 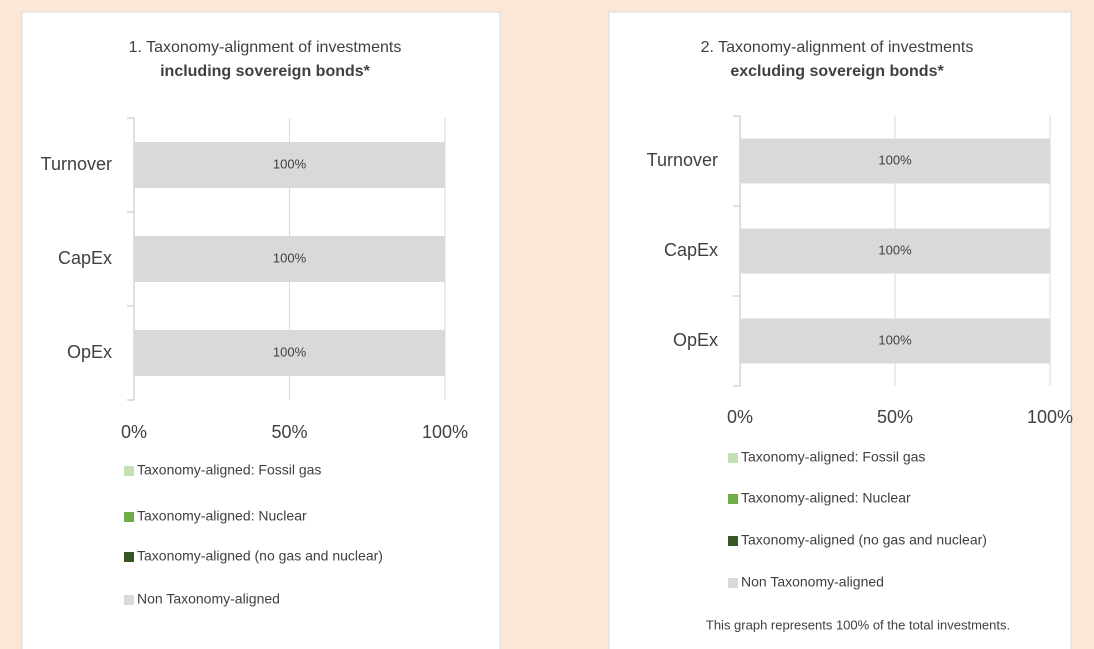 What do you see at coordinates (837, 47) in the screenshot?
I see `chart-title: 2. Taxonomy-alignment of investments` at bounding box center [837, 47].